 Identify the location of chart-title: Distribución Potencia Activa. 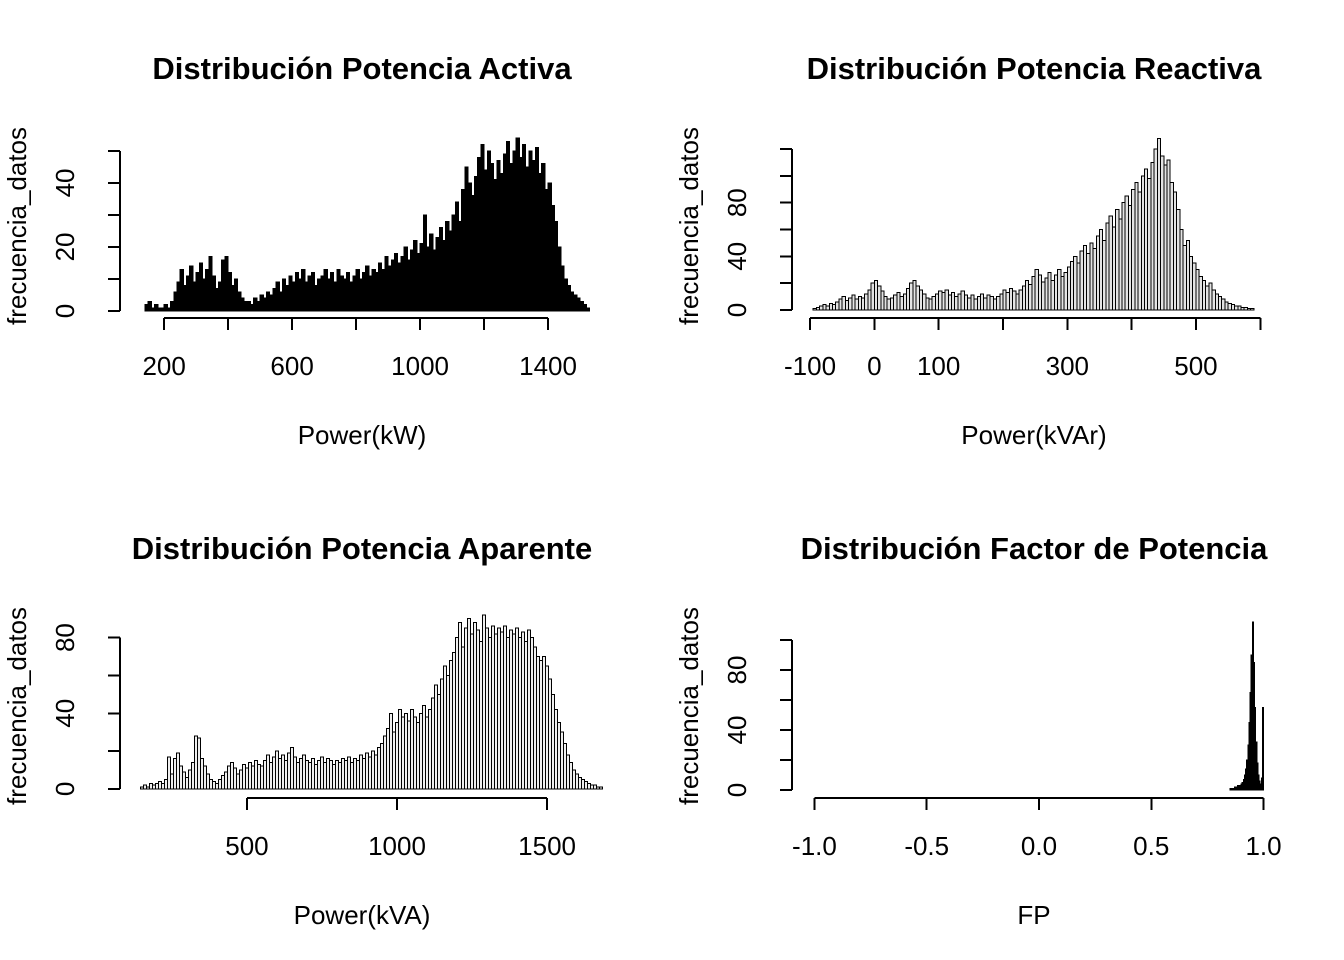
(362, 68).